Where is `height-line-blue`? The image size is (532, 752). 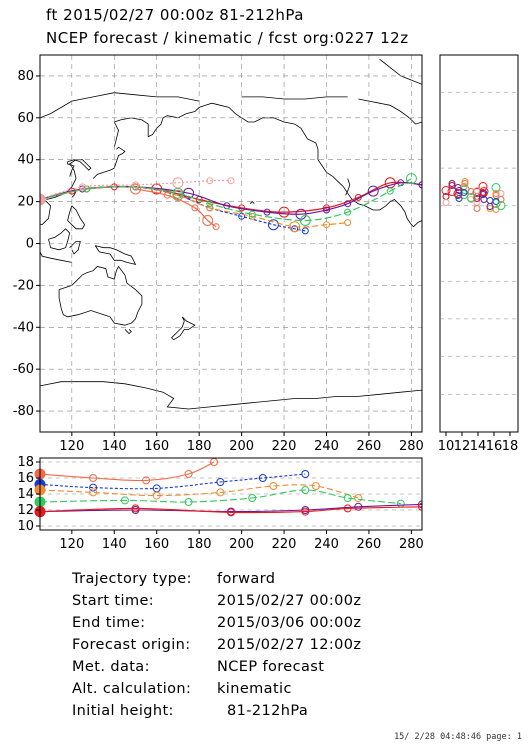 height-line-blue is located at coordinates (173, 481).